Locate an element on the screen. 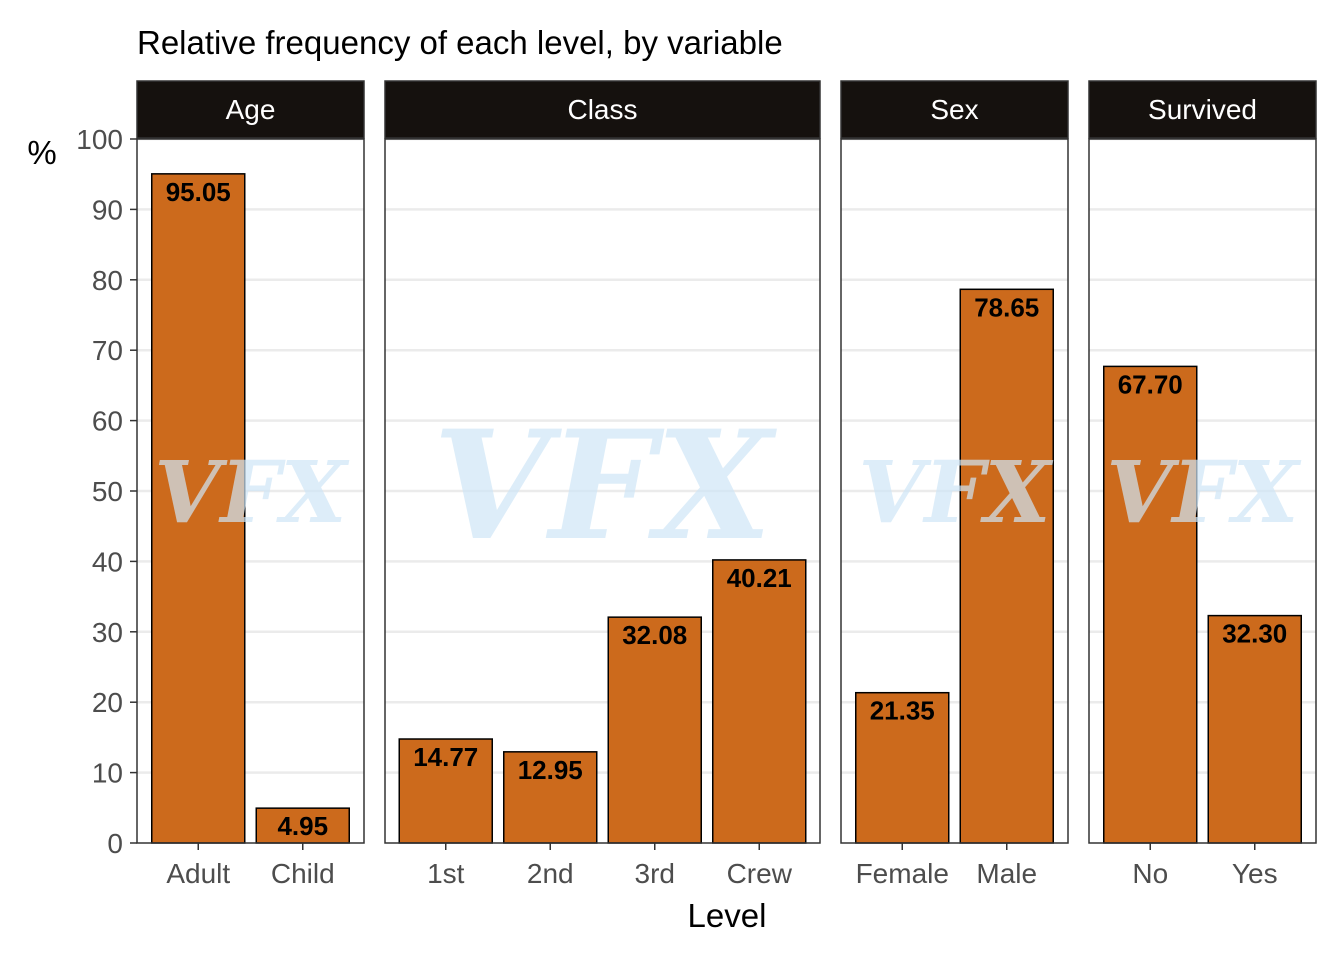 The width and height of the screenshot is (1344, 960). y-tick-label: 10 is located at coordinates (107, 773).